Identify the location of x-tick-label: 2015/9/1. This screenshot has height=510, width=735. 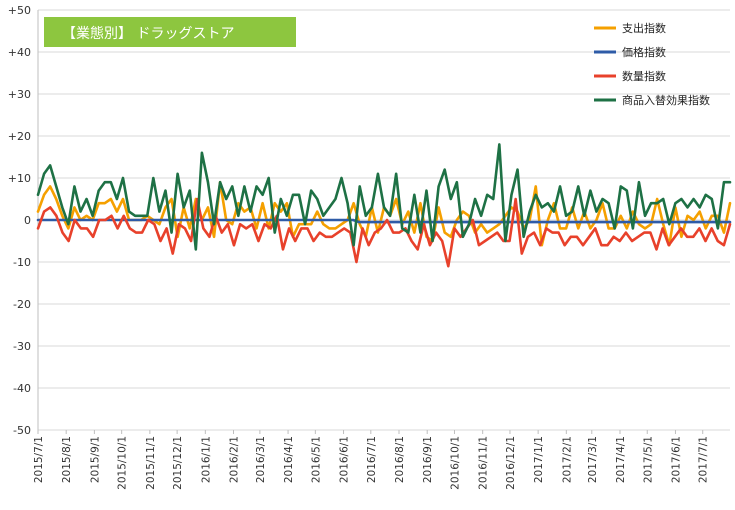
(95, 459).